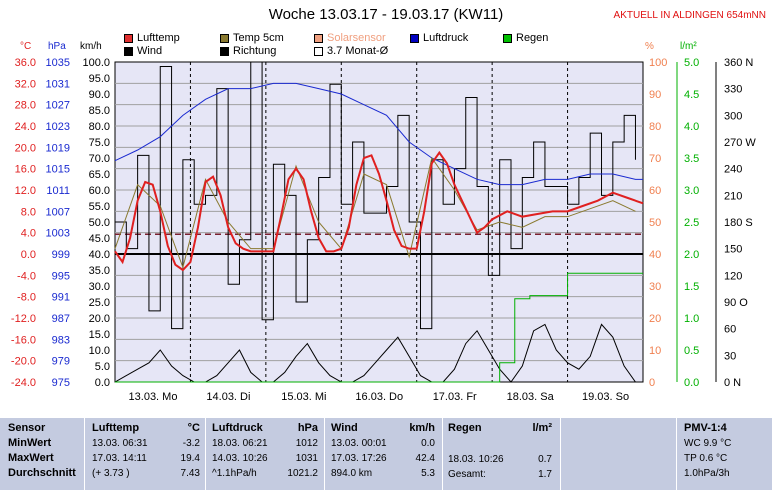 Image resolution: width=772 pixels, height=490 pixels. What do you see at coordinates (378, 134) in the screenshot?
I see `pressure-line` at bounding box center [378, 134].